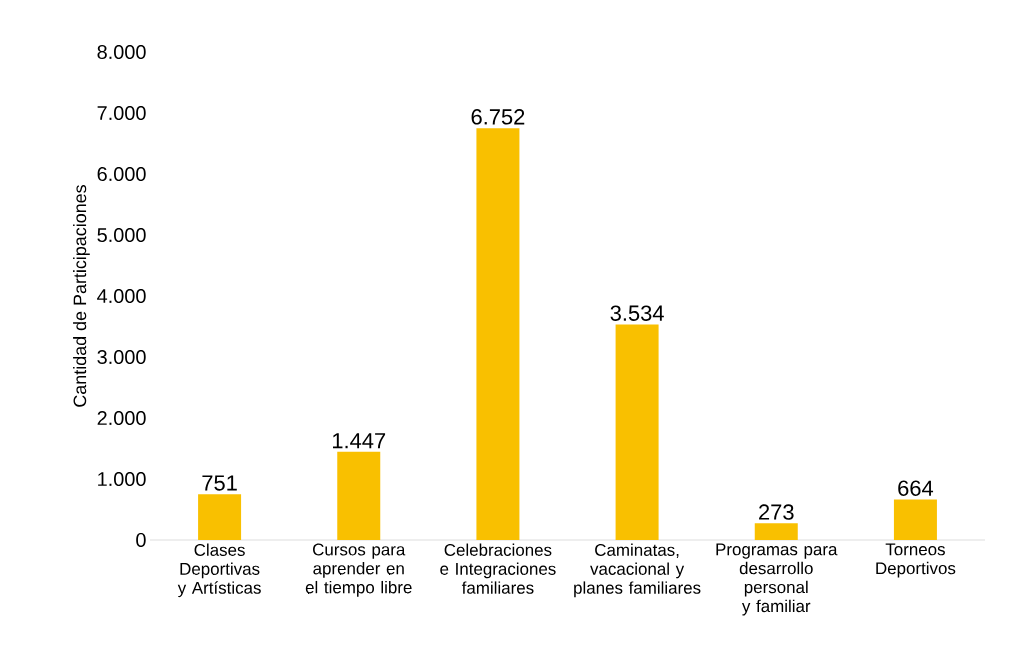 The width and height of the screenshot is (1016, 658). Describe the element at coordinates (122, 479) in the screenshot. I see `y-tick-label: 1.000` at that location.